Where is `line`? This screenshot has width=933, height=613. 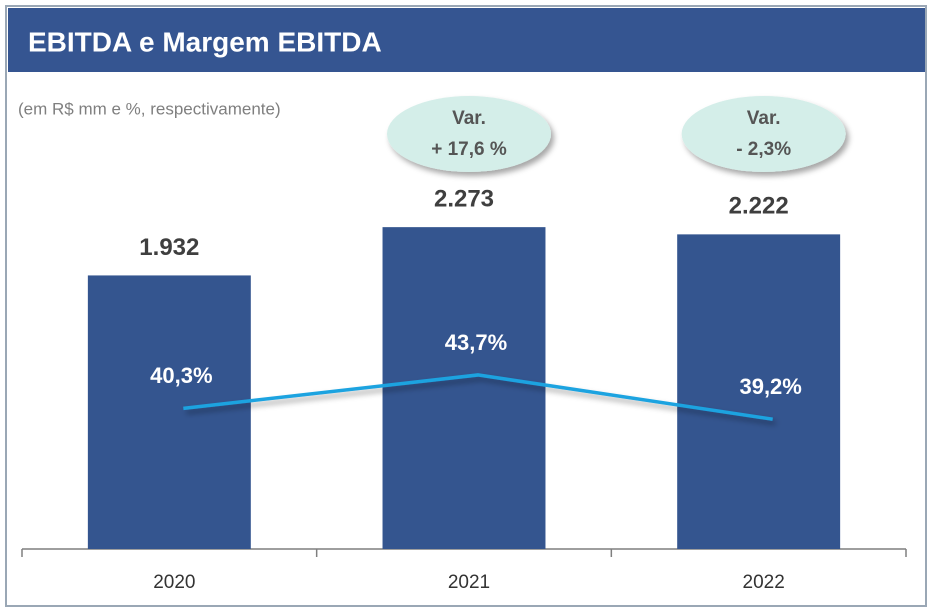
line is located at coordinates (478, 397).